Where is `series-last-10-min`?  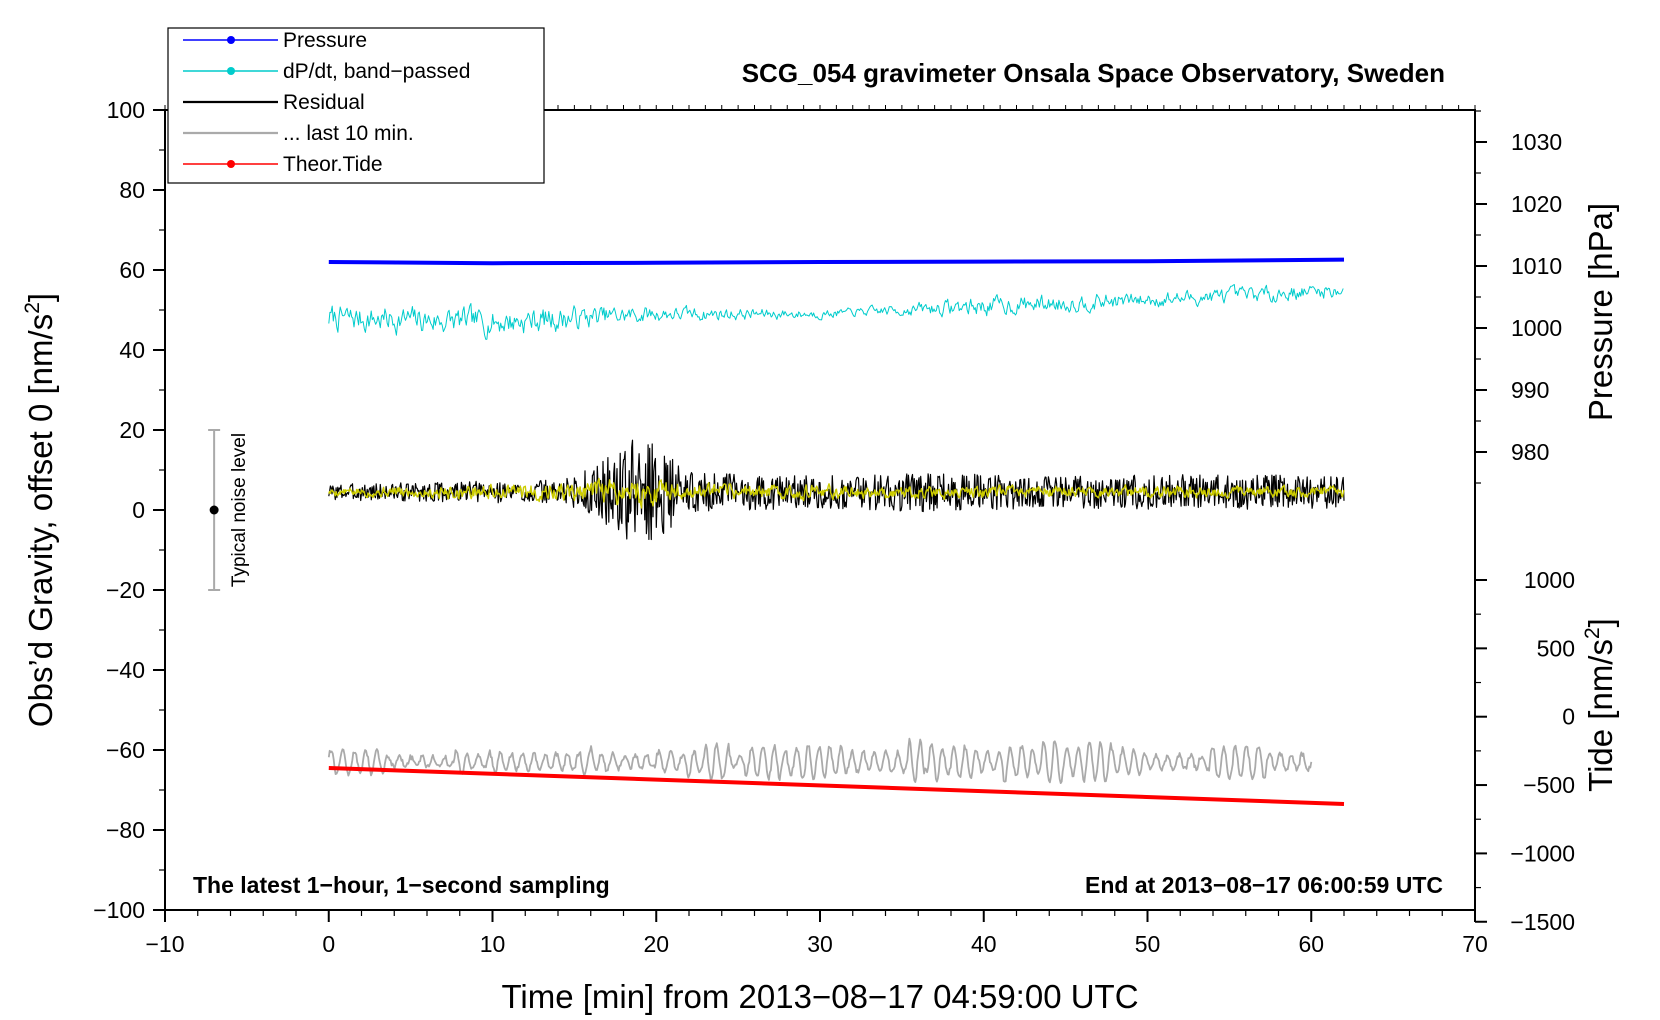 series-last-10-min is located at coordinates (820, 760).